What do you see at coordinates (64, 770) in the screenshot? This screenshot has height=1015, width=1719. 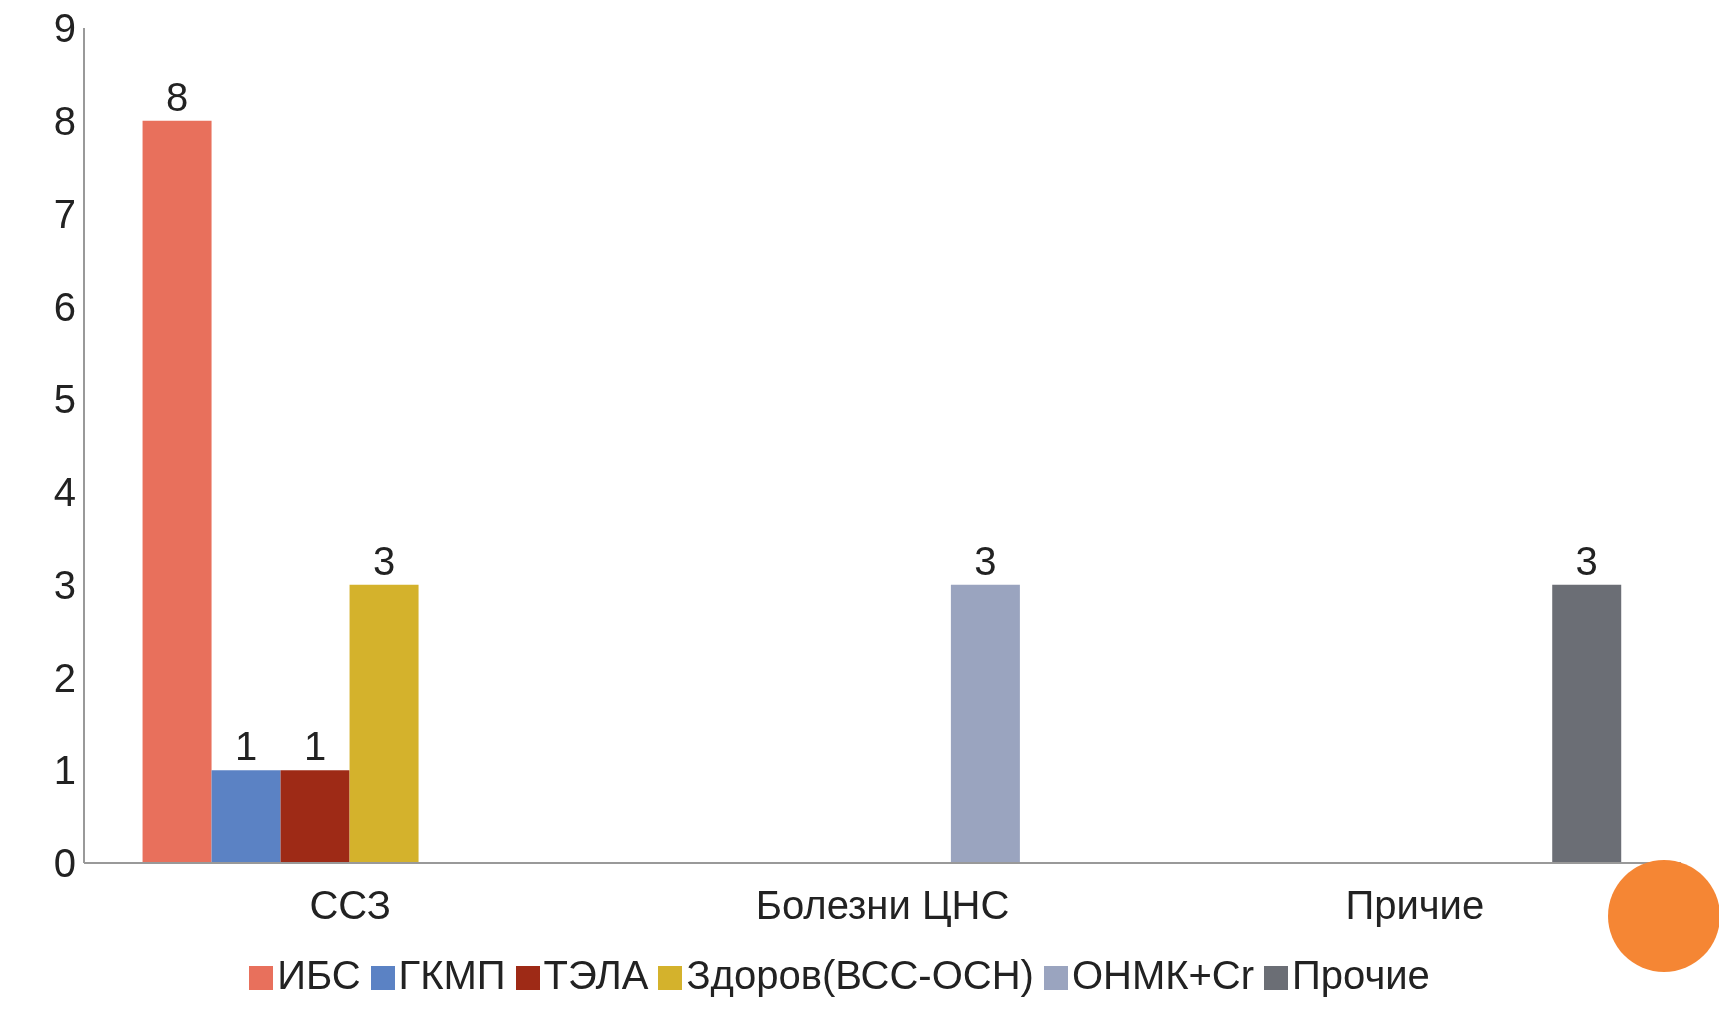 I see `y-tick-label: 1` at bounding box center [64, 770].